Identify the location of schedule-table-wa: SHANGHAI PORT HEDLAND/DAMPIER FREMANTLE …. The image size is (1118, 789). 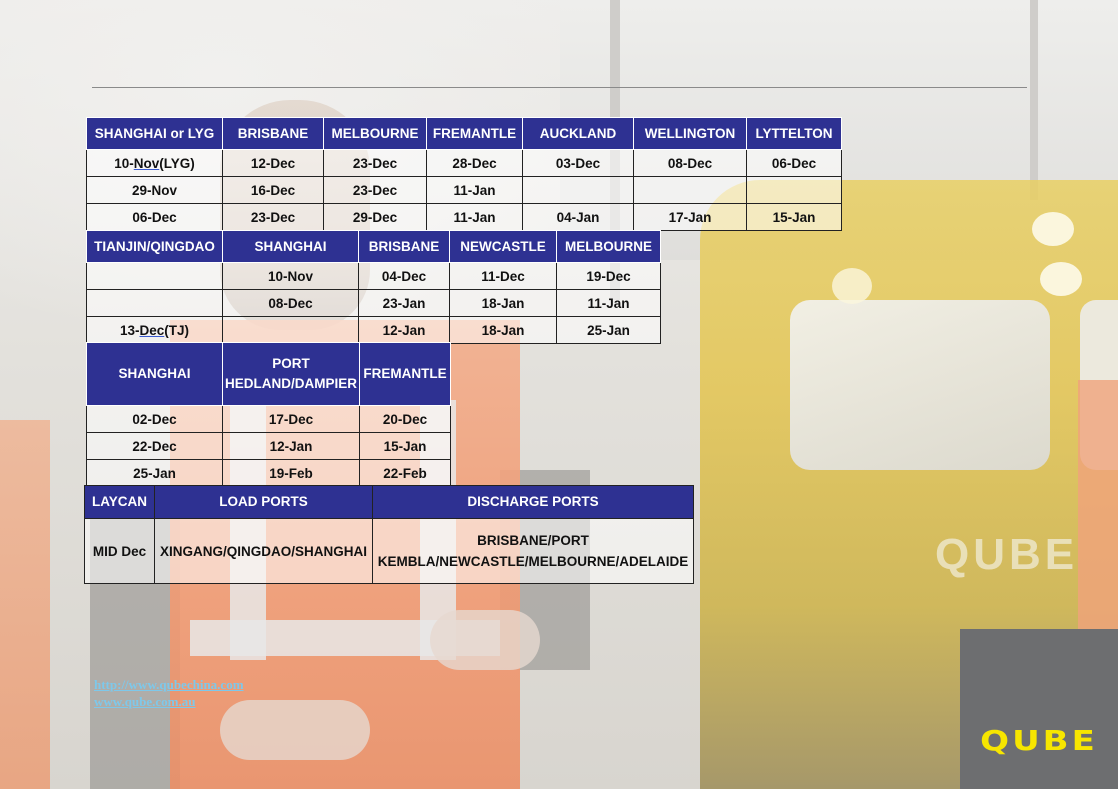
(268, 414).